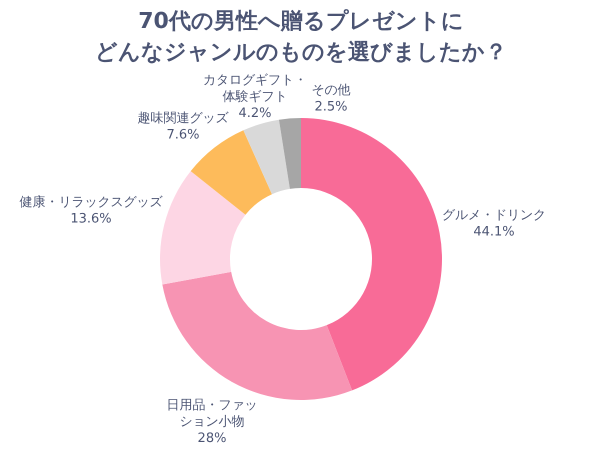  I want to click on slice-label: その他, so click(331, 90).